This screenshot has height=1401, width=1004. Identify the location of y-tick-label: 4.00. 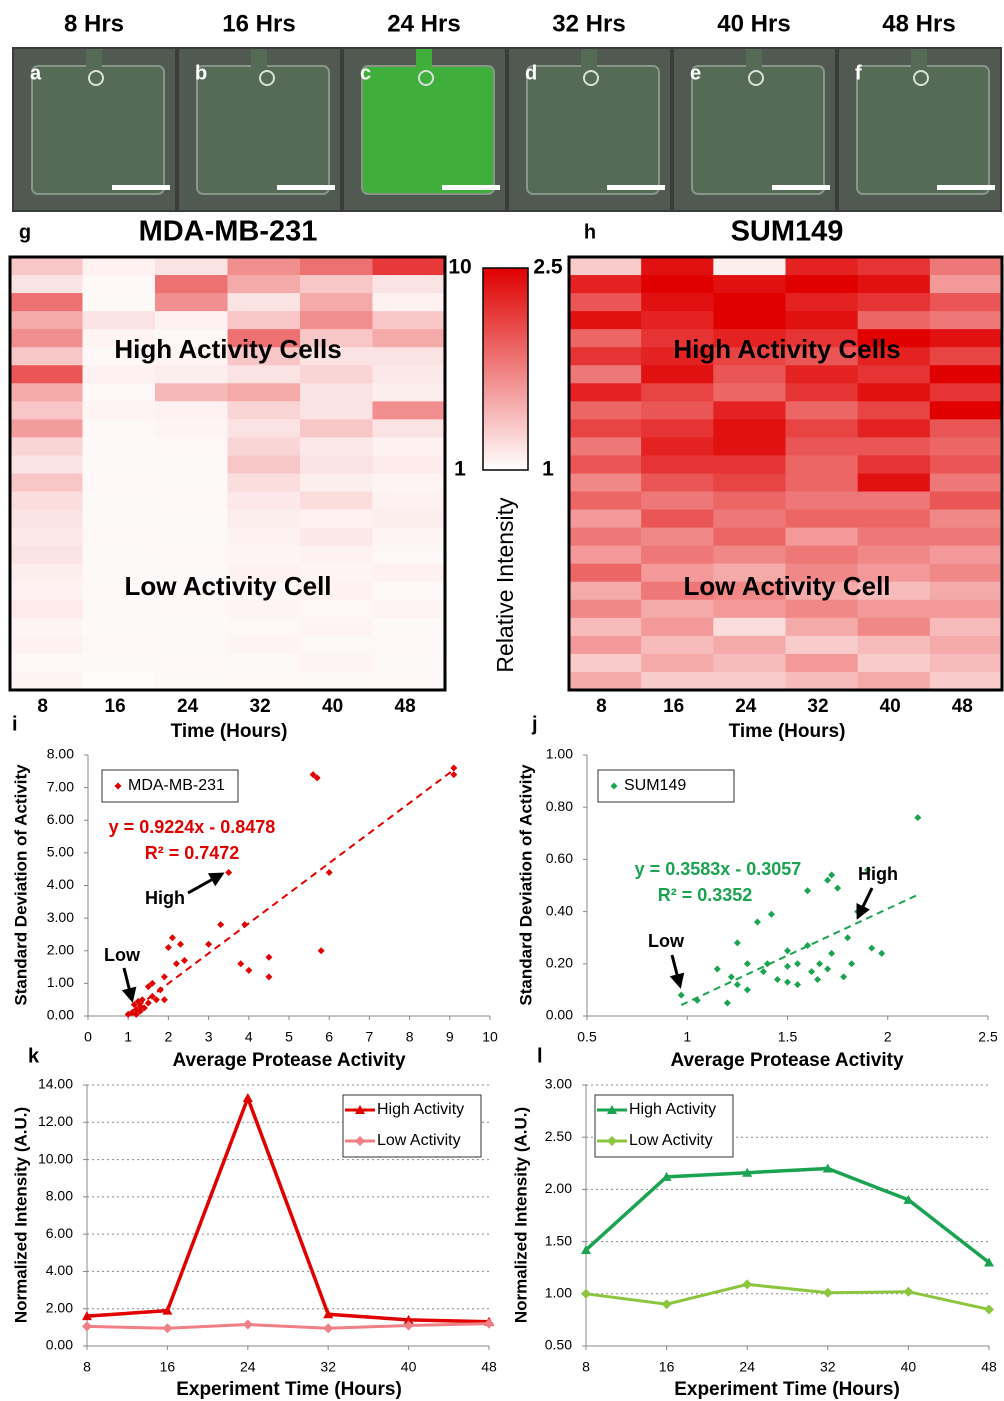
(60, 884).